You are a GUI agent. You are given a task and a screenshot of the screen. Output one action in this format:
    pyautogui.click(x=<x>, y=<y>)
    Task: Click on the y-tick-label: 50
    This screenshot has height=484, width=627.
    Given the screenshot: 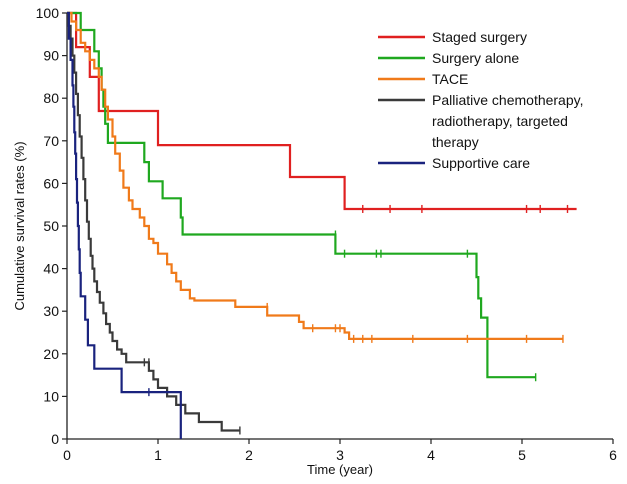 What is the action you would take?
    pyautogui.click(x=51, y=226)
    